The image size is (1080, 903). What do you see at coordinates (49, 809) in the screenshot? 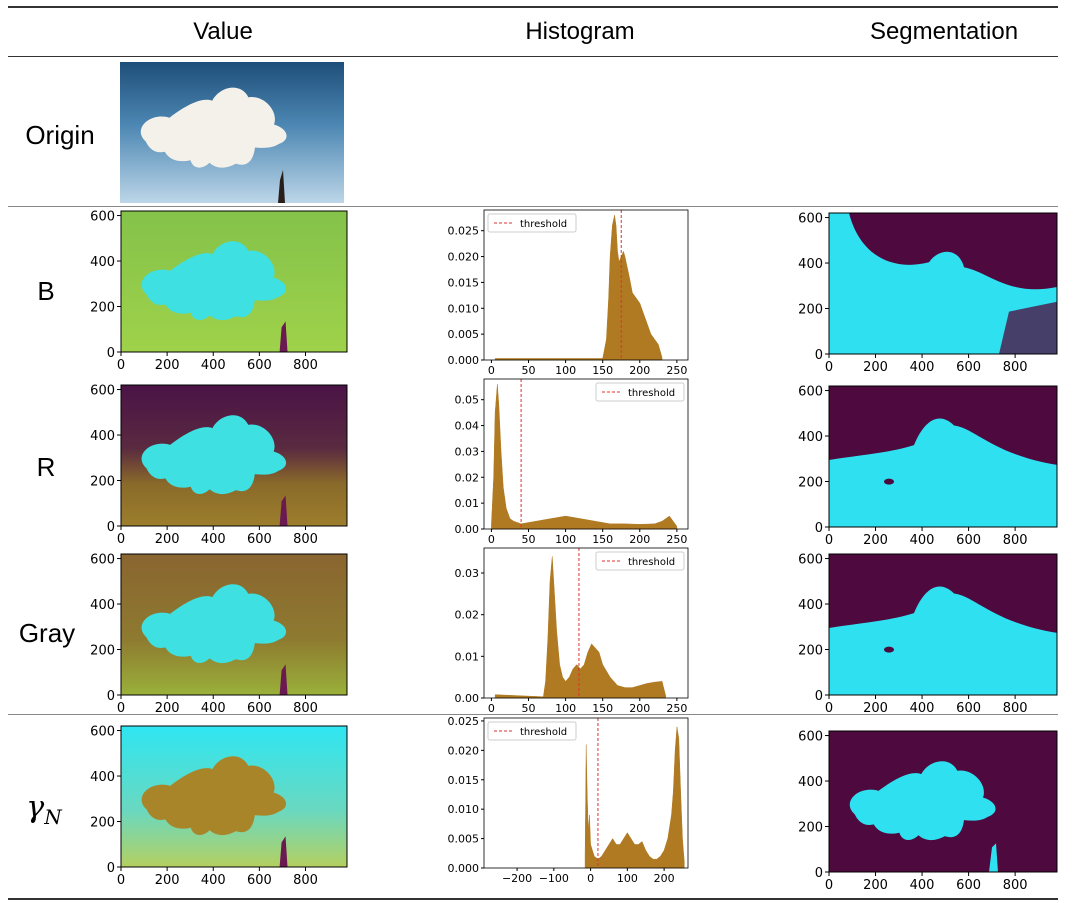
I see `row-label-gamma-n: γN` at bounding box center [49, 809].